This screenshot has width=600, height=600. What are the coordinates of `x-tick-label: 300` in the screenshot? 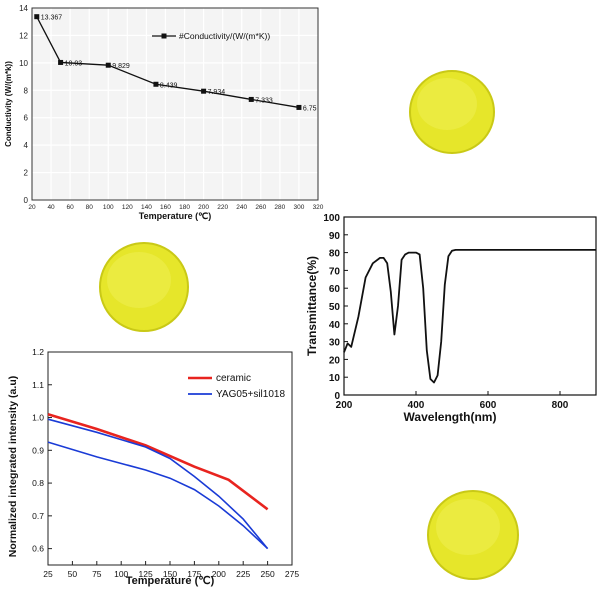 It's located at (299, 207).